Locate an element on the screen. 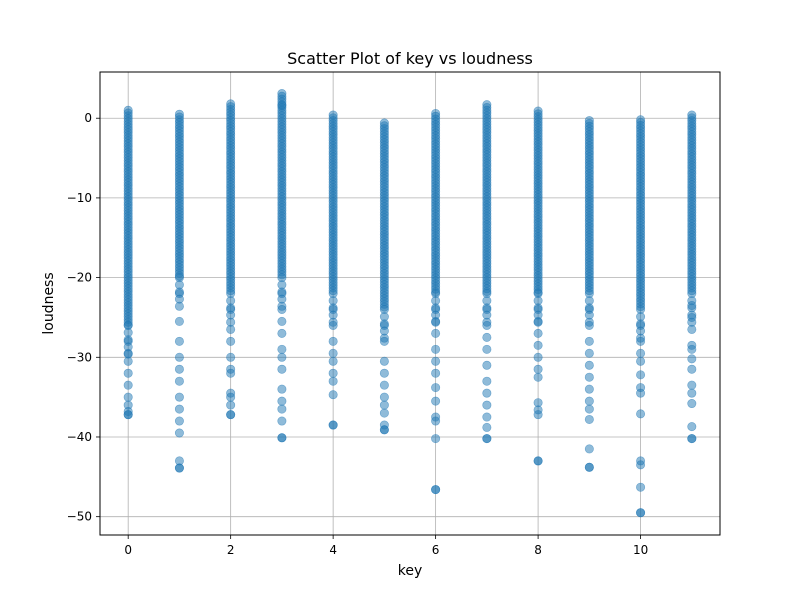  y-tick-label: −40 is located at coordinates (79, 437).